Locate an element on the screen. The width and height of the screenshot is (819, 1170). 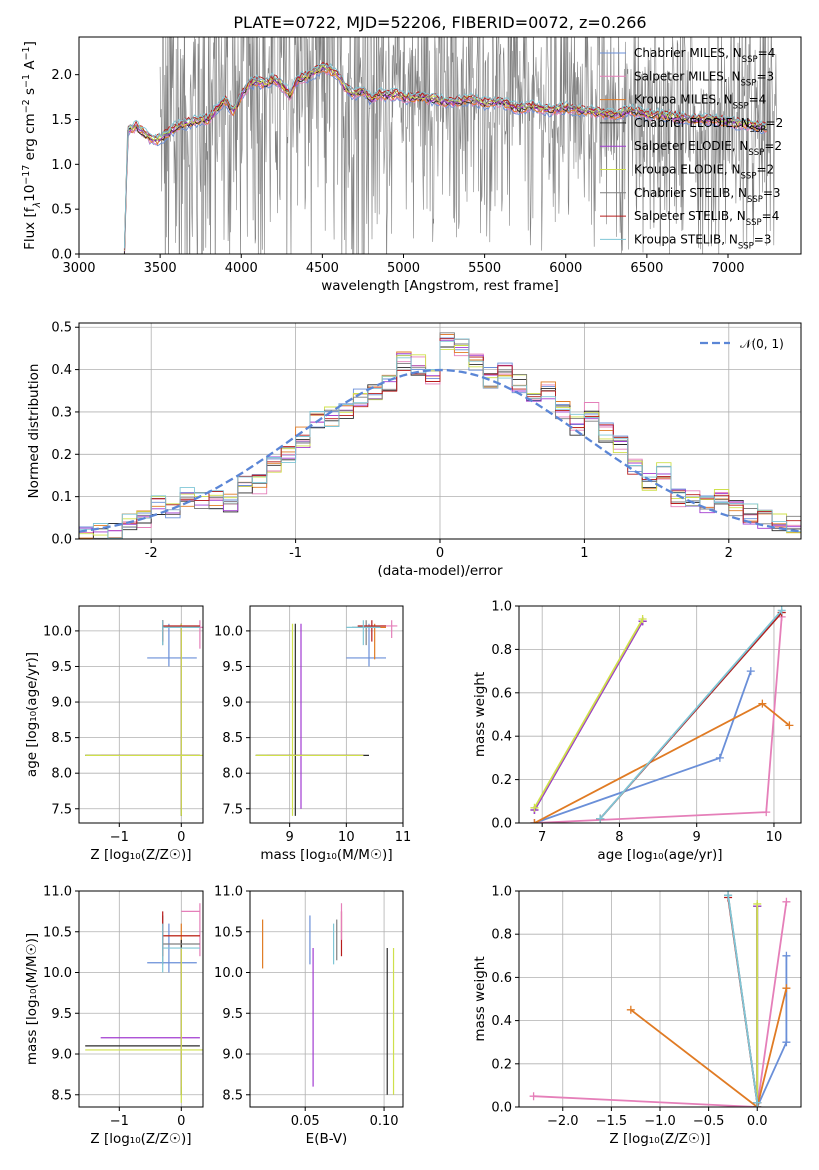
legend-entry: Salpeter STELIB, NSSP=4 is located at coordinates (706, 218).